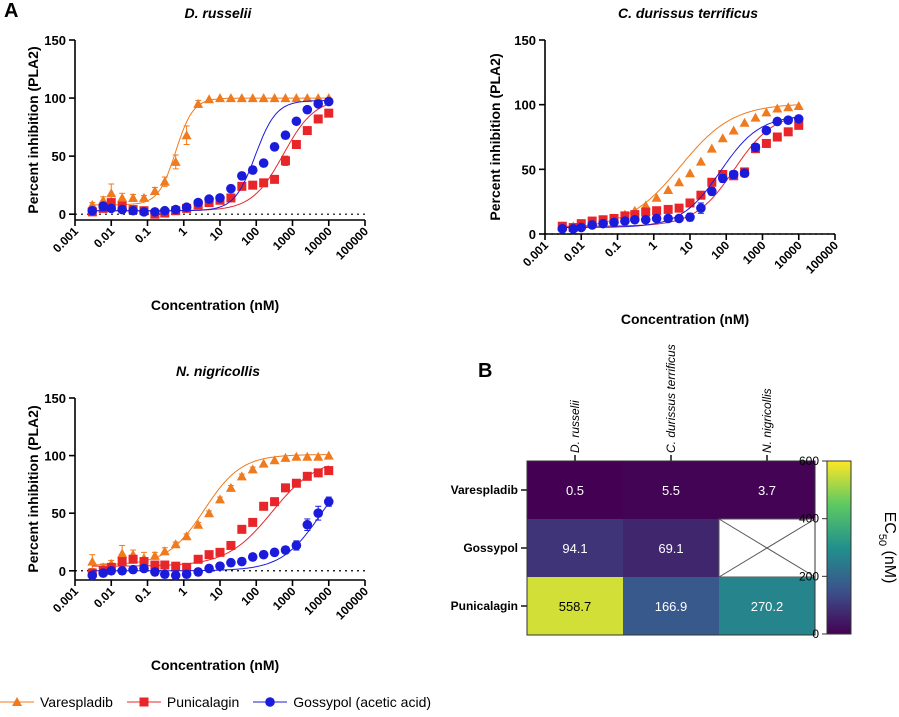 The height and width of the screenshot is (717, 899). Describe the element at coordinates (671, 606) in the screenshot. I see `heatmap-cell-label: 166.9` at that location.